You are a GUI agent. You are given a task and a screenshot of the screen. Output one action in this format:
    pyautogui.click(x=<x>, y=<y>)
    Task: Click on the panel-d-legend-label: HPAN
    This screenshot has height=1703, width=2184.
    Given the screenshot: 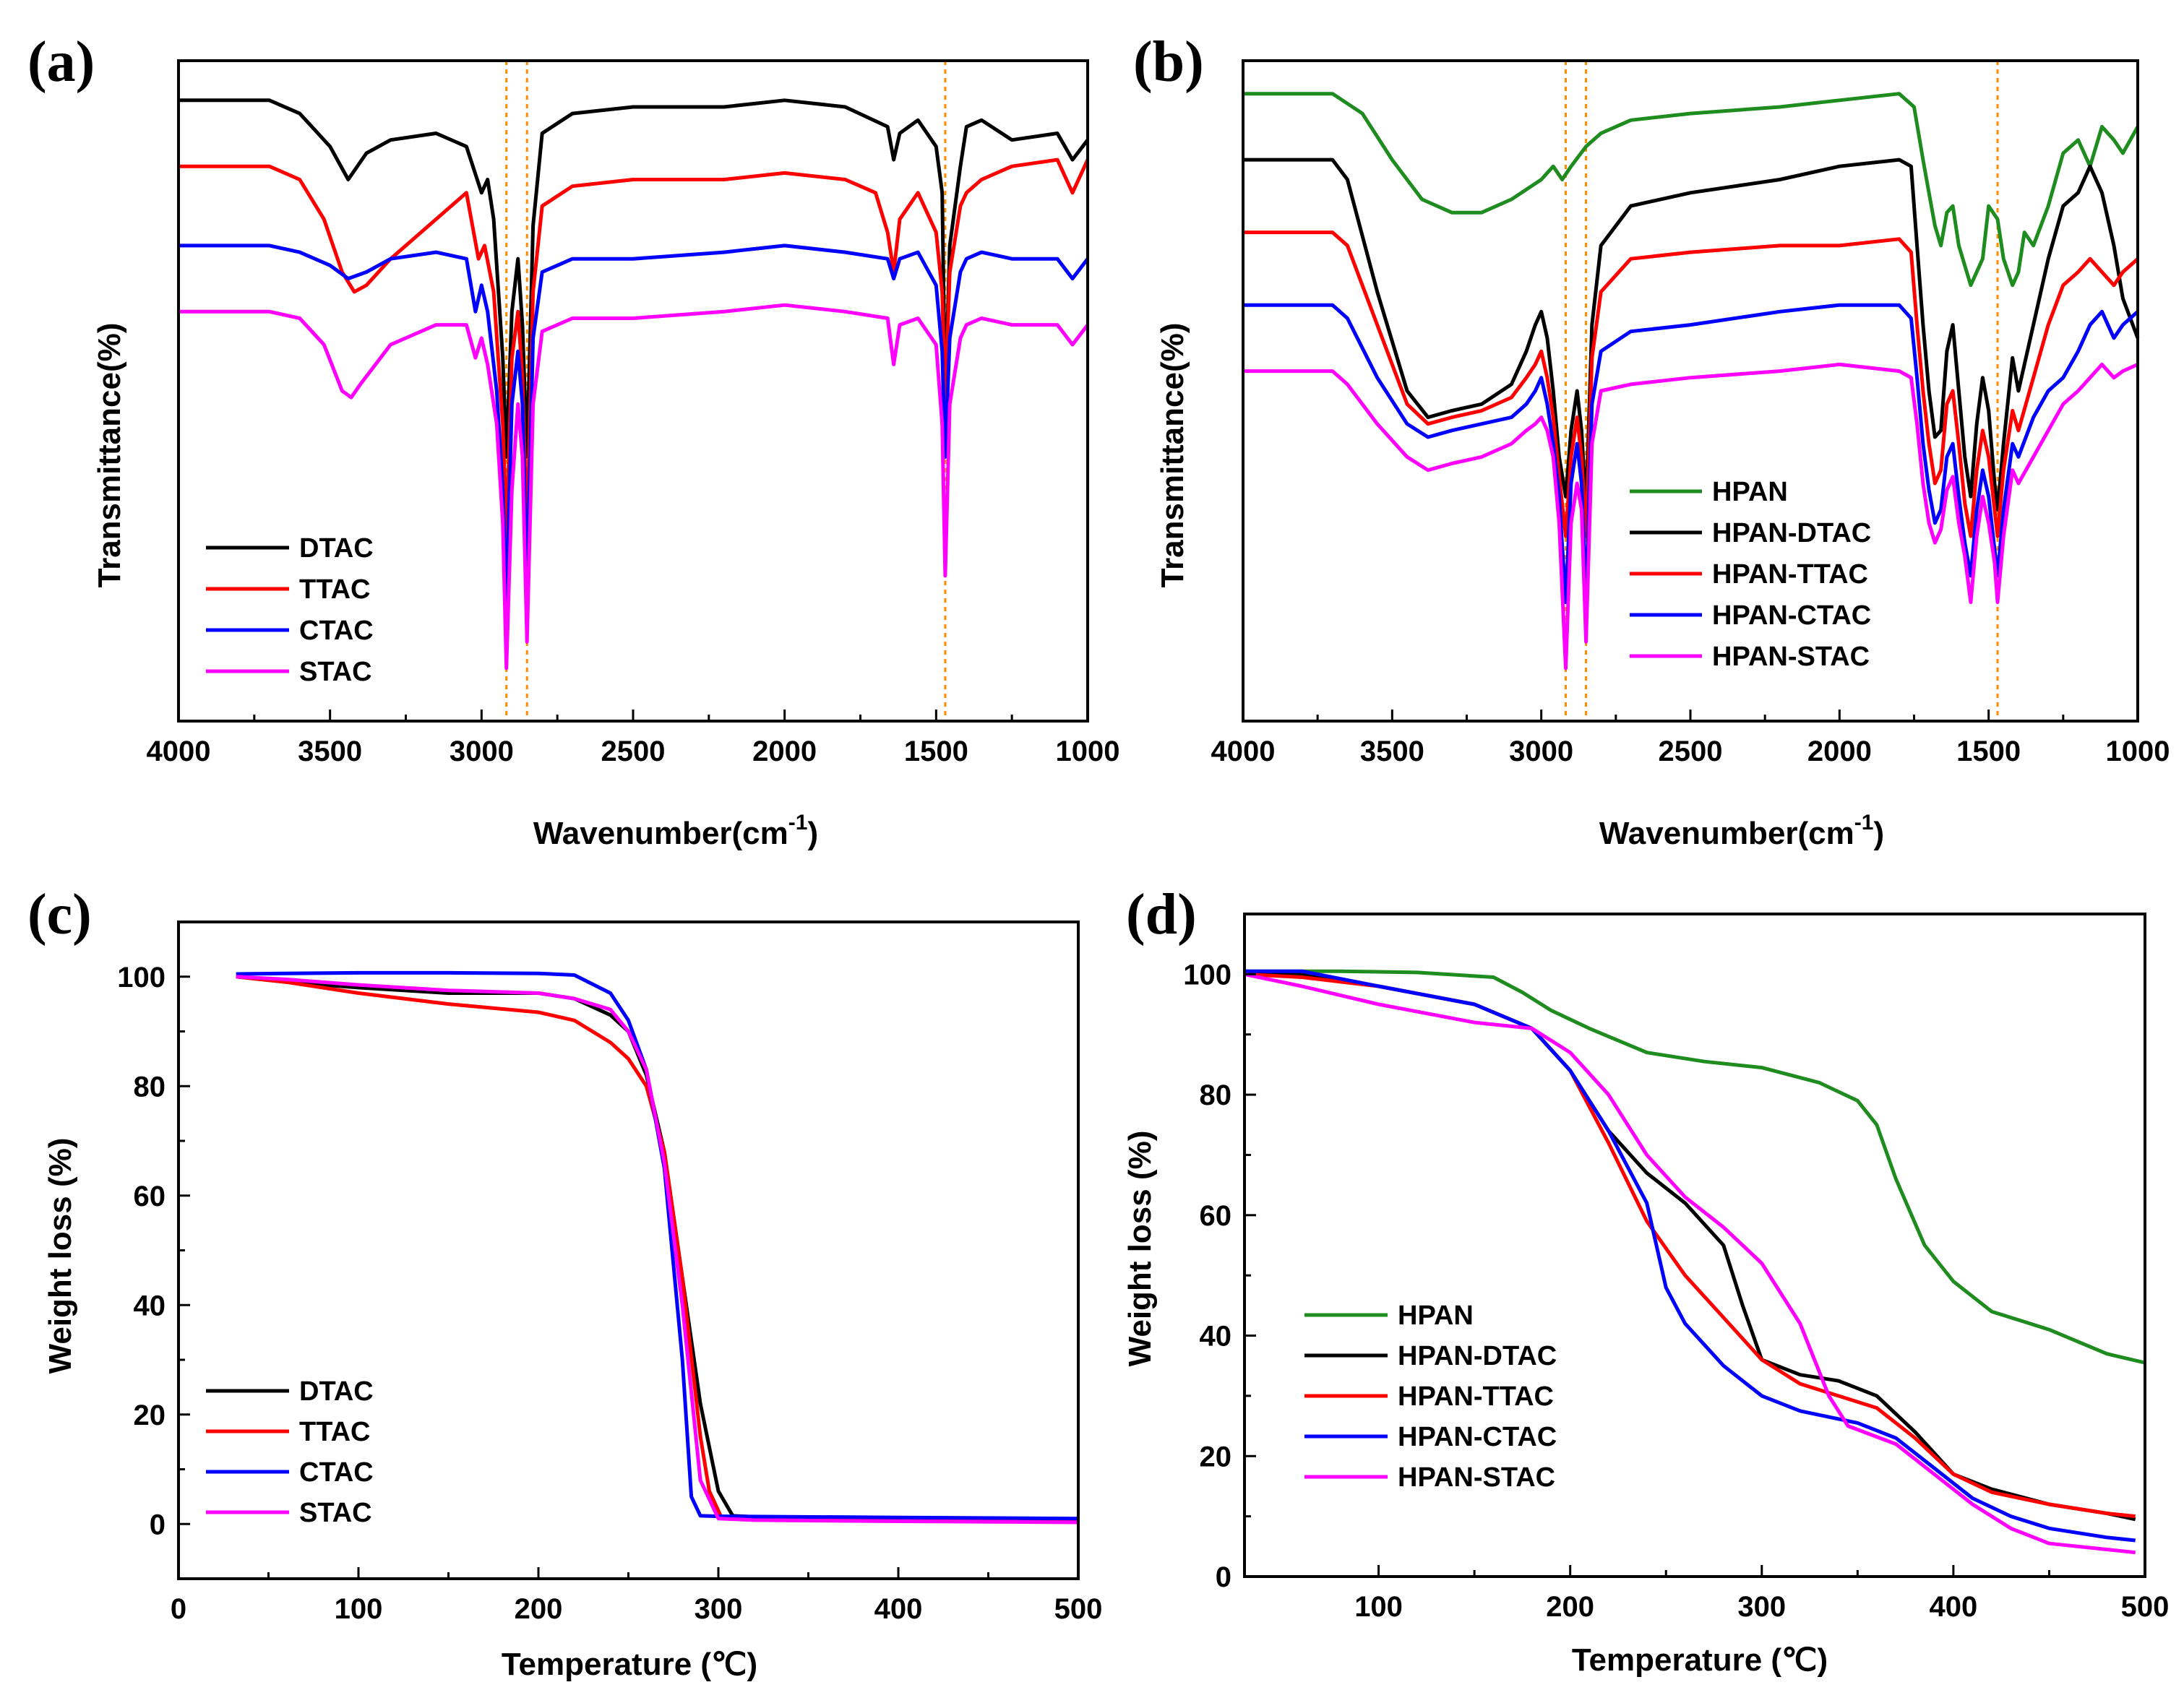 What is the action you would take?
    pyautogui.click(x=1436, y=1316)
    